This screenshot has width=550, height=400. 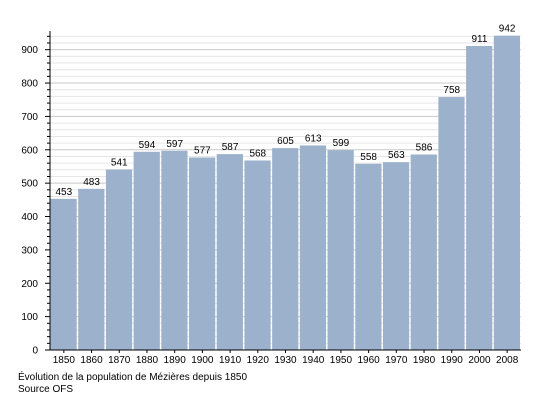 What do you see at coordinates (396, 155) in the screenshot?
I see `data-label-1970: 563` at bounding box center [396, 155].